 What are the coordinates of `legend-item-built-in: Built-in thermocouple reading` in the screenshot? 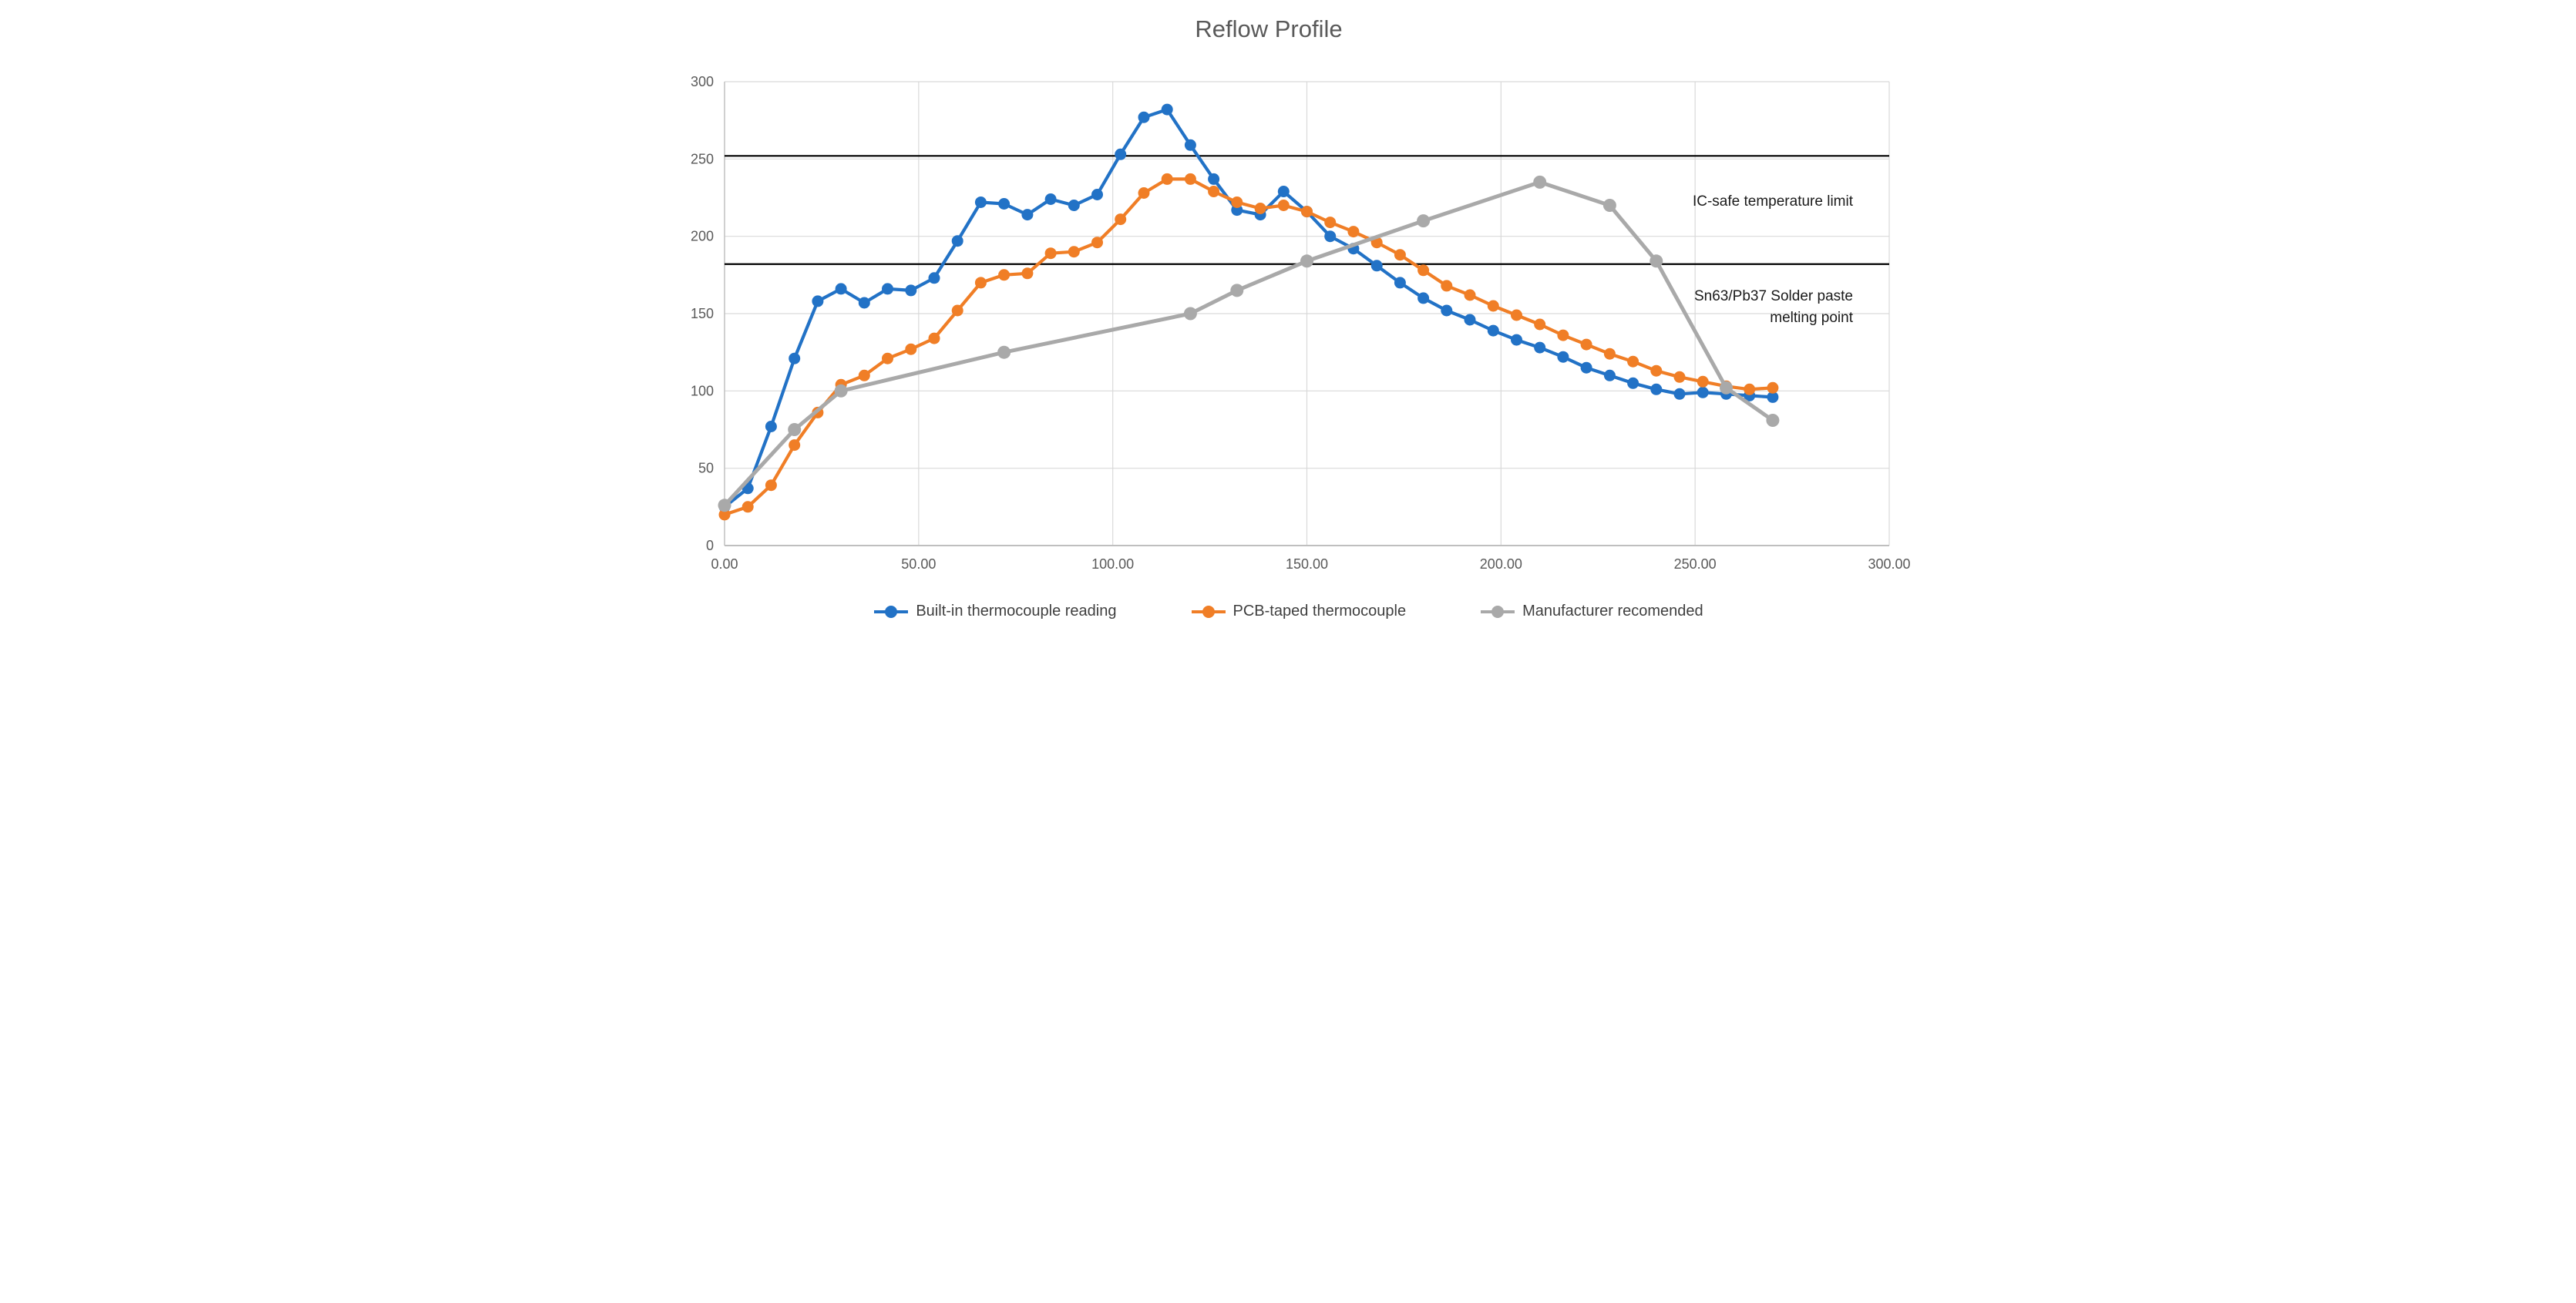 It's located at (995, 611).